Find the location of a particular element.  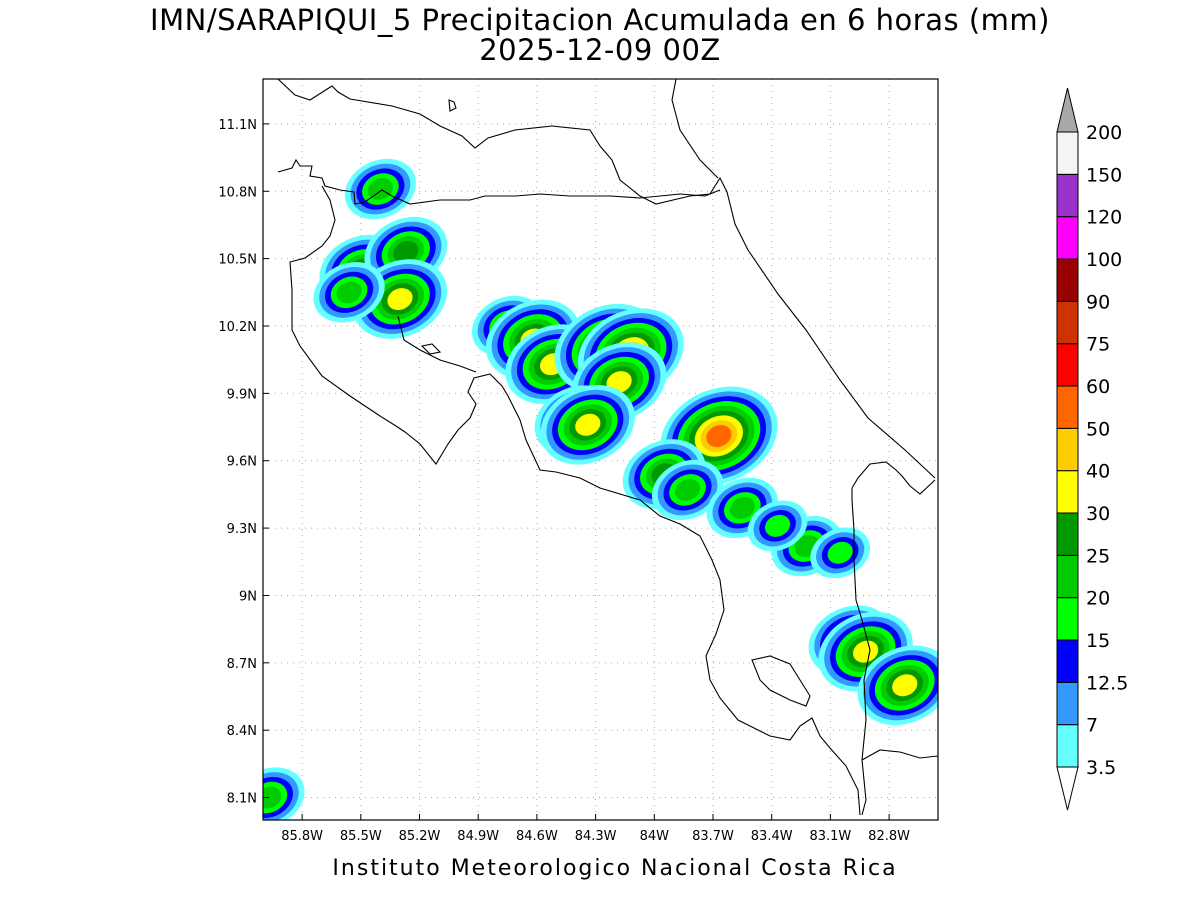

tick-label-lat: 9N is located at coordinates (248, 596).